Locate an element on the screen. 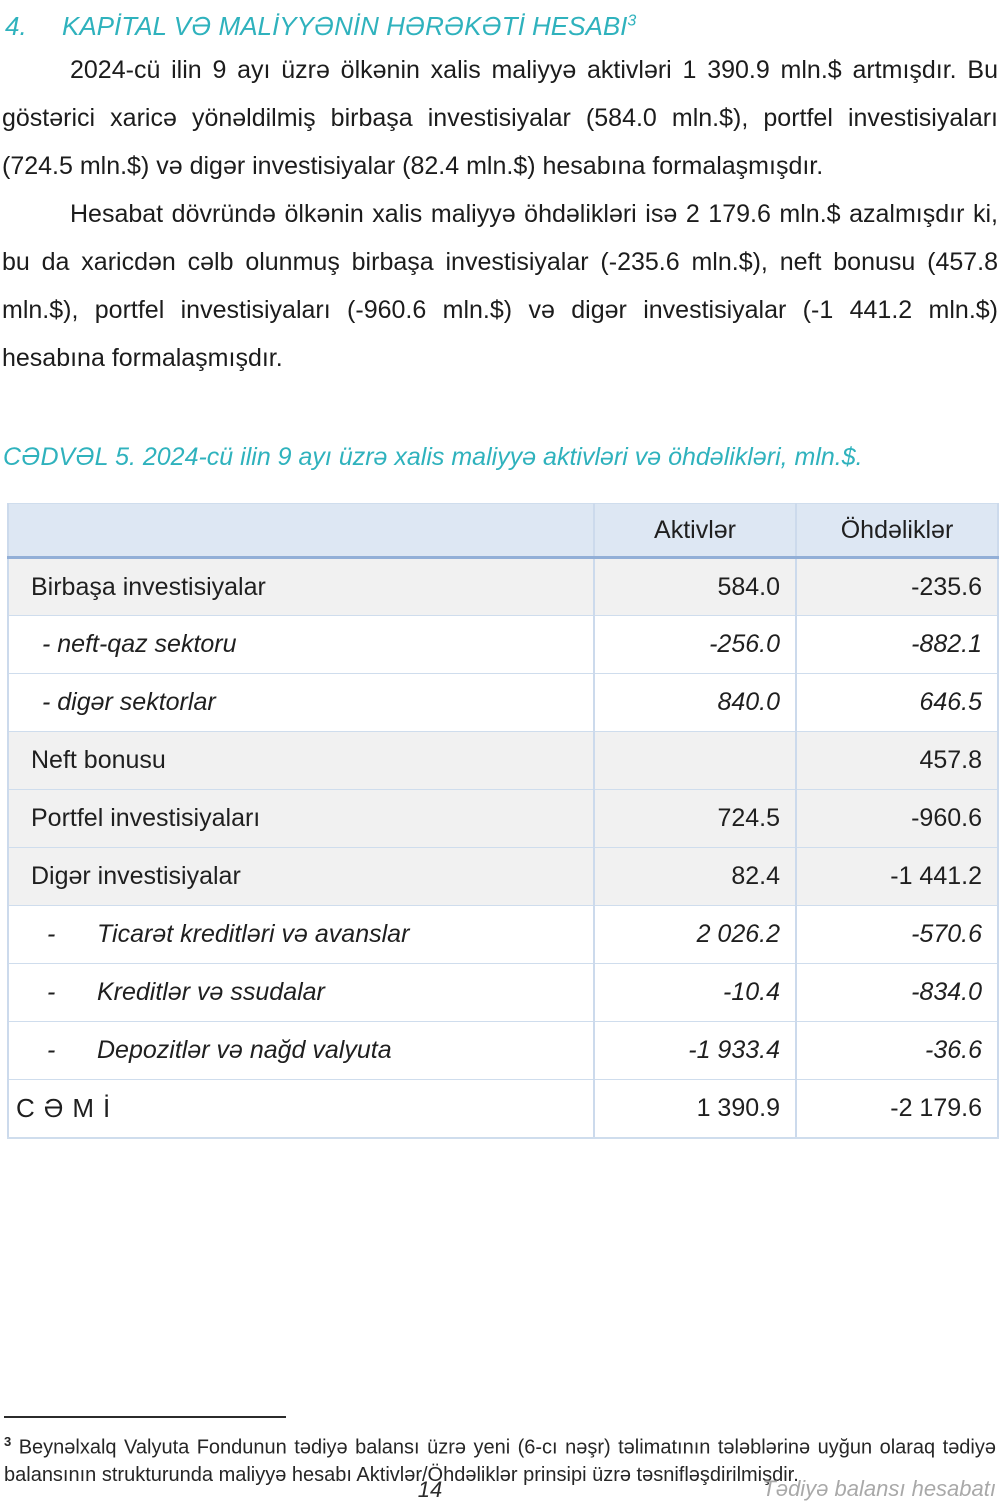 This screenshot has width=1000, height=1505. table-row: Portfel investisiyaları 724.5 -960.6 is located at coordinates (503, 818).